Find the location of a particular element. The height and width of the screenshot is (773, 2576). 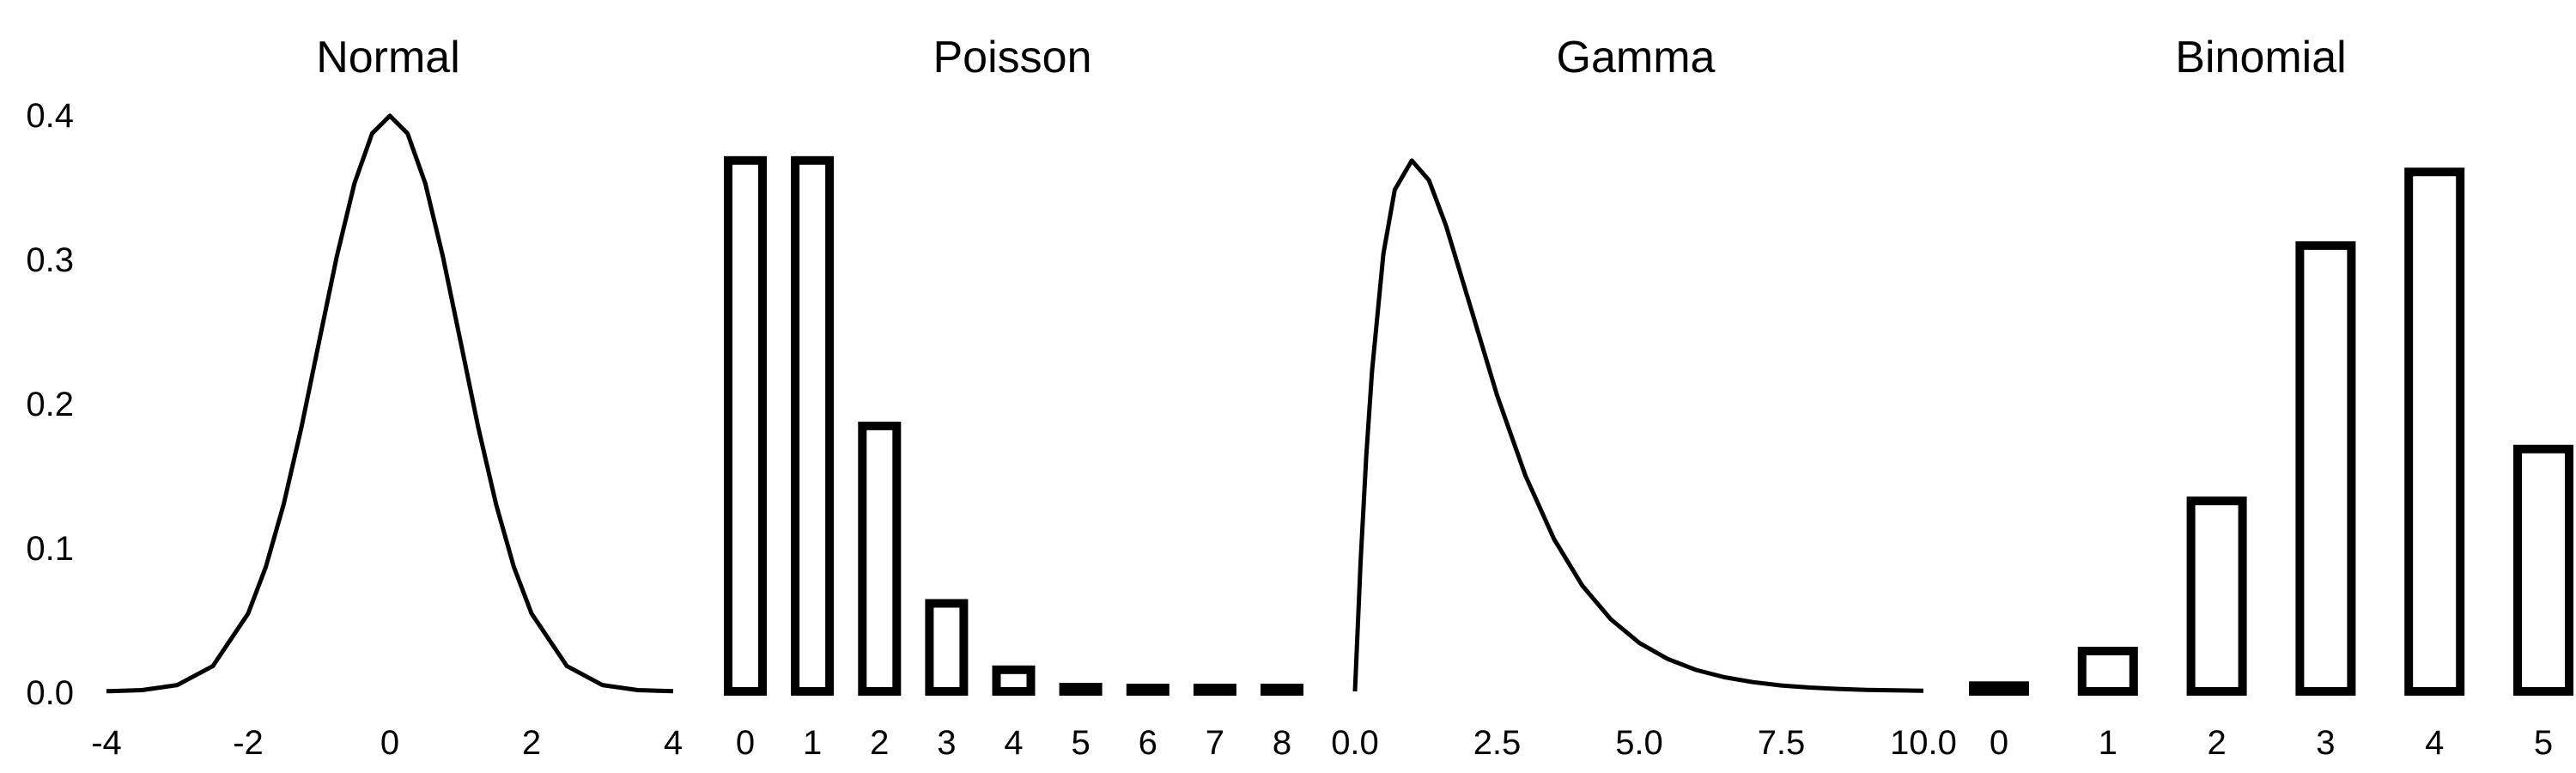

x-axis-ticks-gamma: 0.0 2.5 5.0 7.5 10.0 is located at coordinates (1644, 743).